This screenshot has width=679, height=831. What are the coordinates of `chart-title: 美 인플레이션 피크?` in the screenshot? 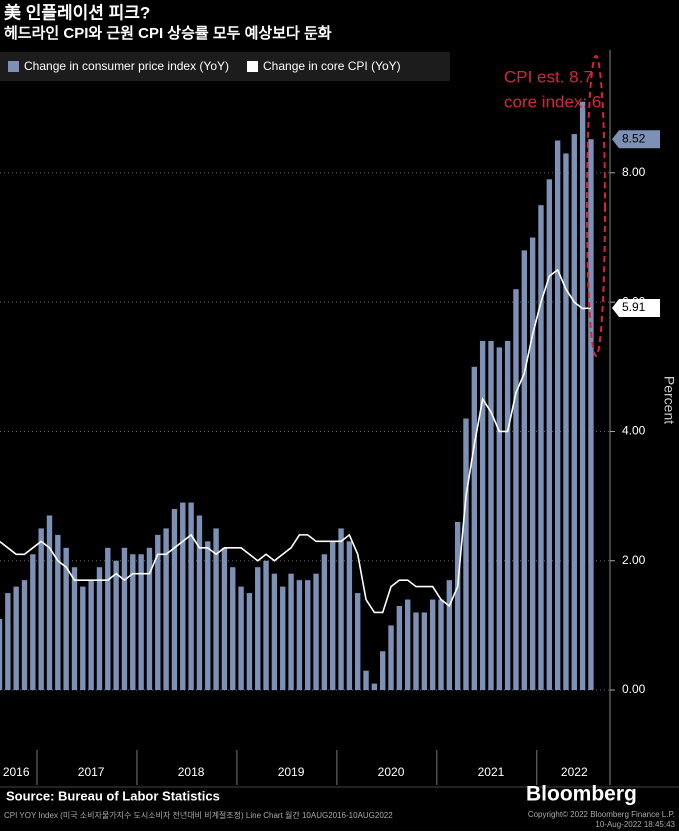 It's located at (77, 12).